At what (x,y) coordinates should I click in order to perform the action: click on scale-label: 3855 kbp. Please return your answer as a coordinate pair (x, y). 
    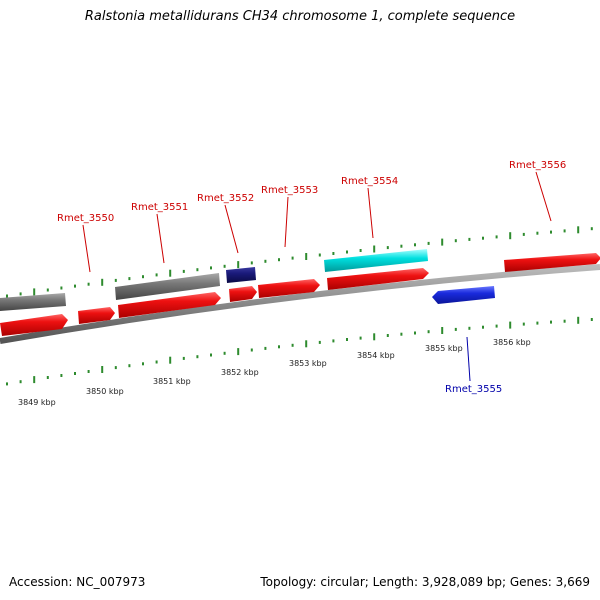
    Looking at the image, I should click on (444, 348).